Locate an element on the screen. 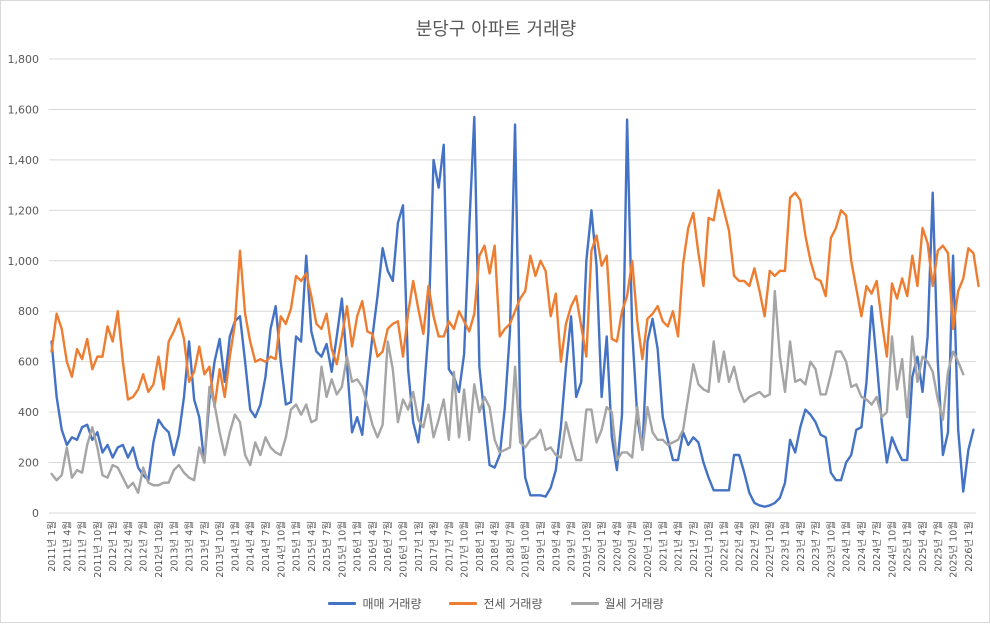  legend-item-2: 월세 거래량 is located at coordinates (617, 603).